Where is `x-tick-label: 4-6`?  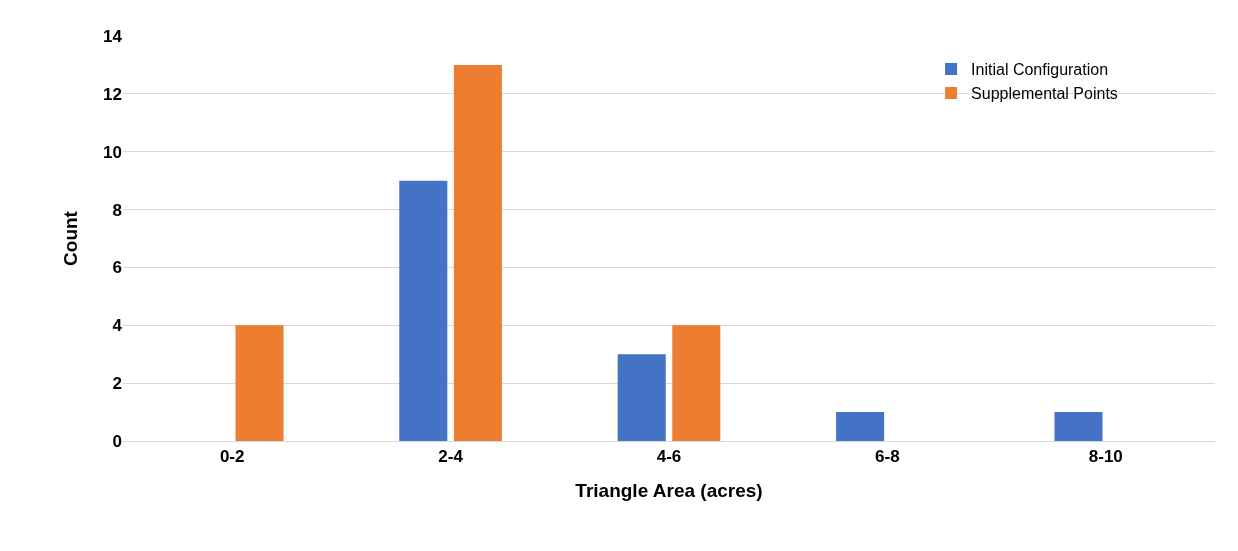 x-tick-label: 4-6 is located at coordinates (669, 457).